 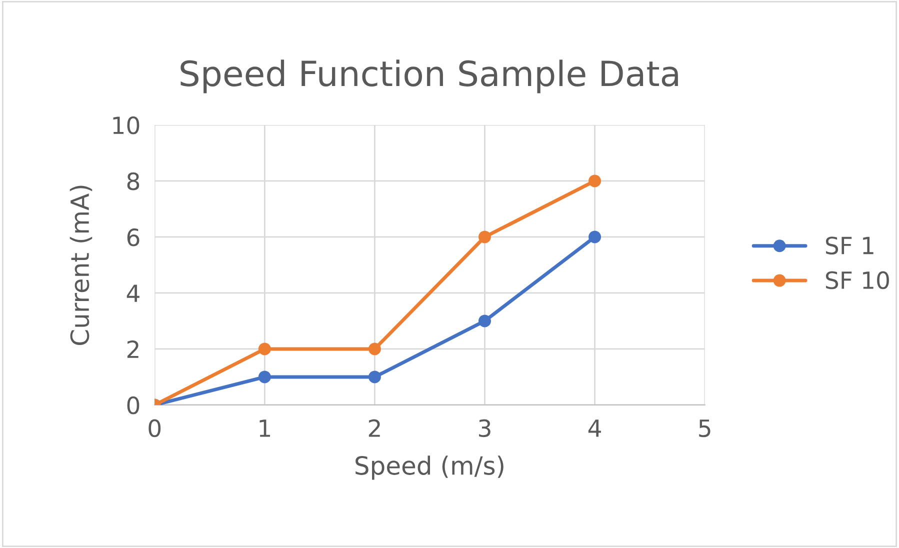 I want to click on x-tick-label: 1, so click(x=265, y=428).